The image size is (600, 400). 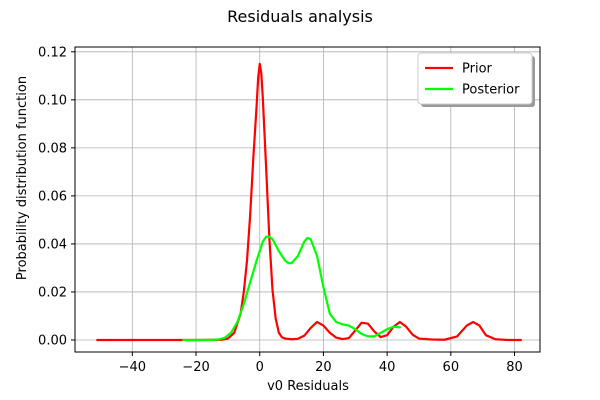 I want to click on series-line-posterior, so click(x=291, y=288).